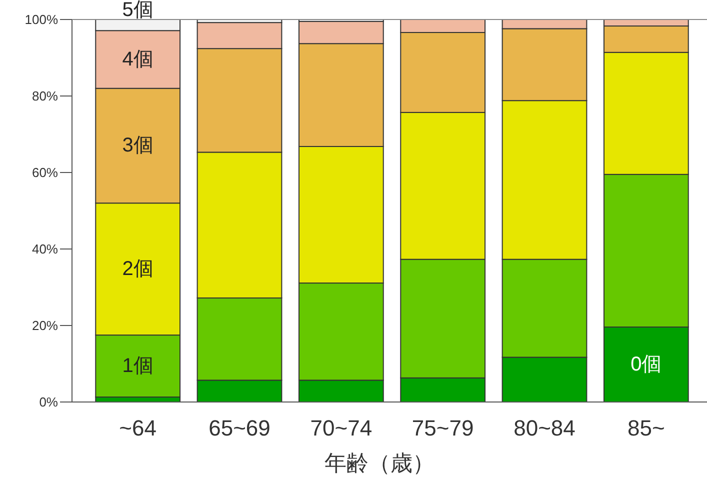 This screenshot has width=707, height=478. What do you see at coordinates (443, 428) in the screenshot?
I see `x-tick-label: 75~79` at bounding box center [443, 428].